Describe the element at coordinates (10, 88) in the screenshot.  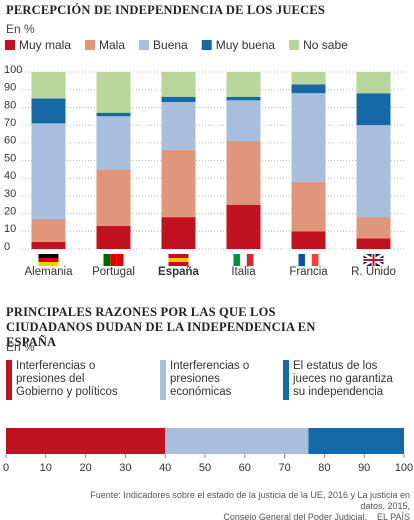
I see `y-tick-label: 90` at that location.